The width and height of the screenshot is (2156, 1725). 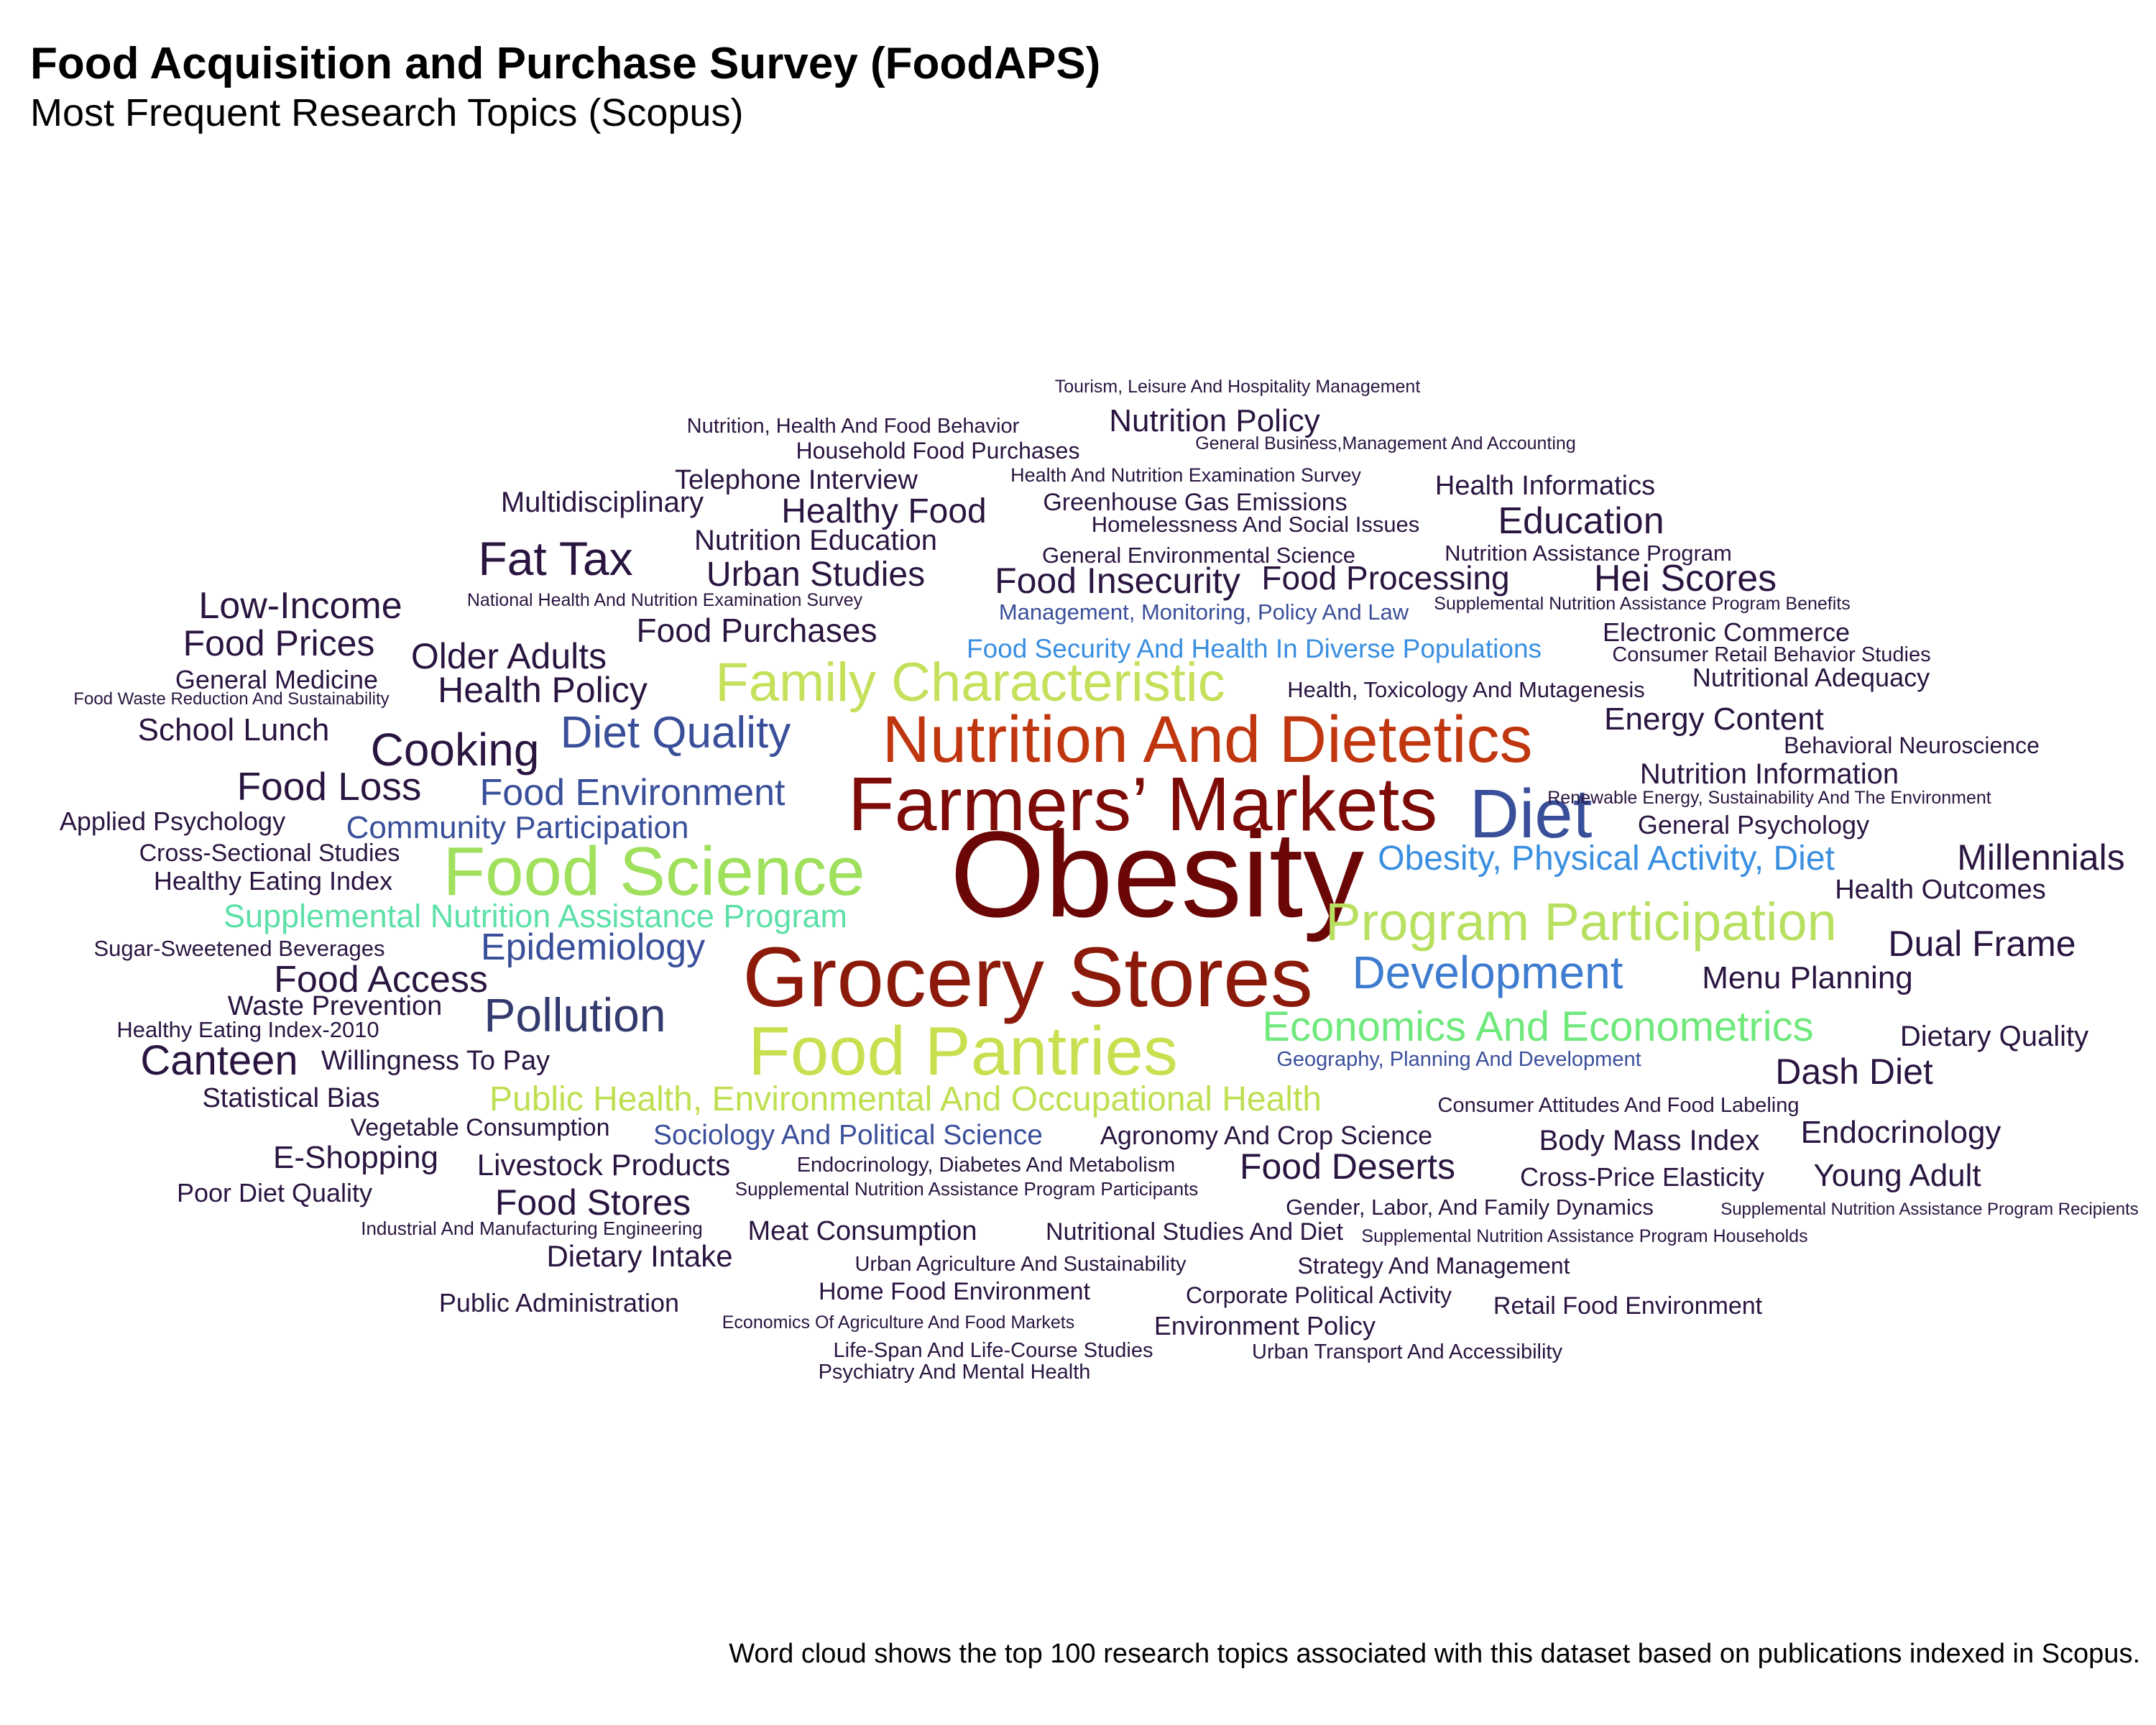 I want to click on word-endocrinology-diabetes-and-metabolism: Endocrinology, Diabetes And Metabolism, so click(x=987, y=1165).